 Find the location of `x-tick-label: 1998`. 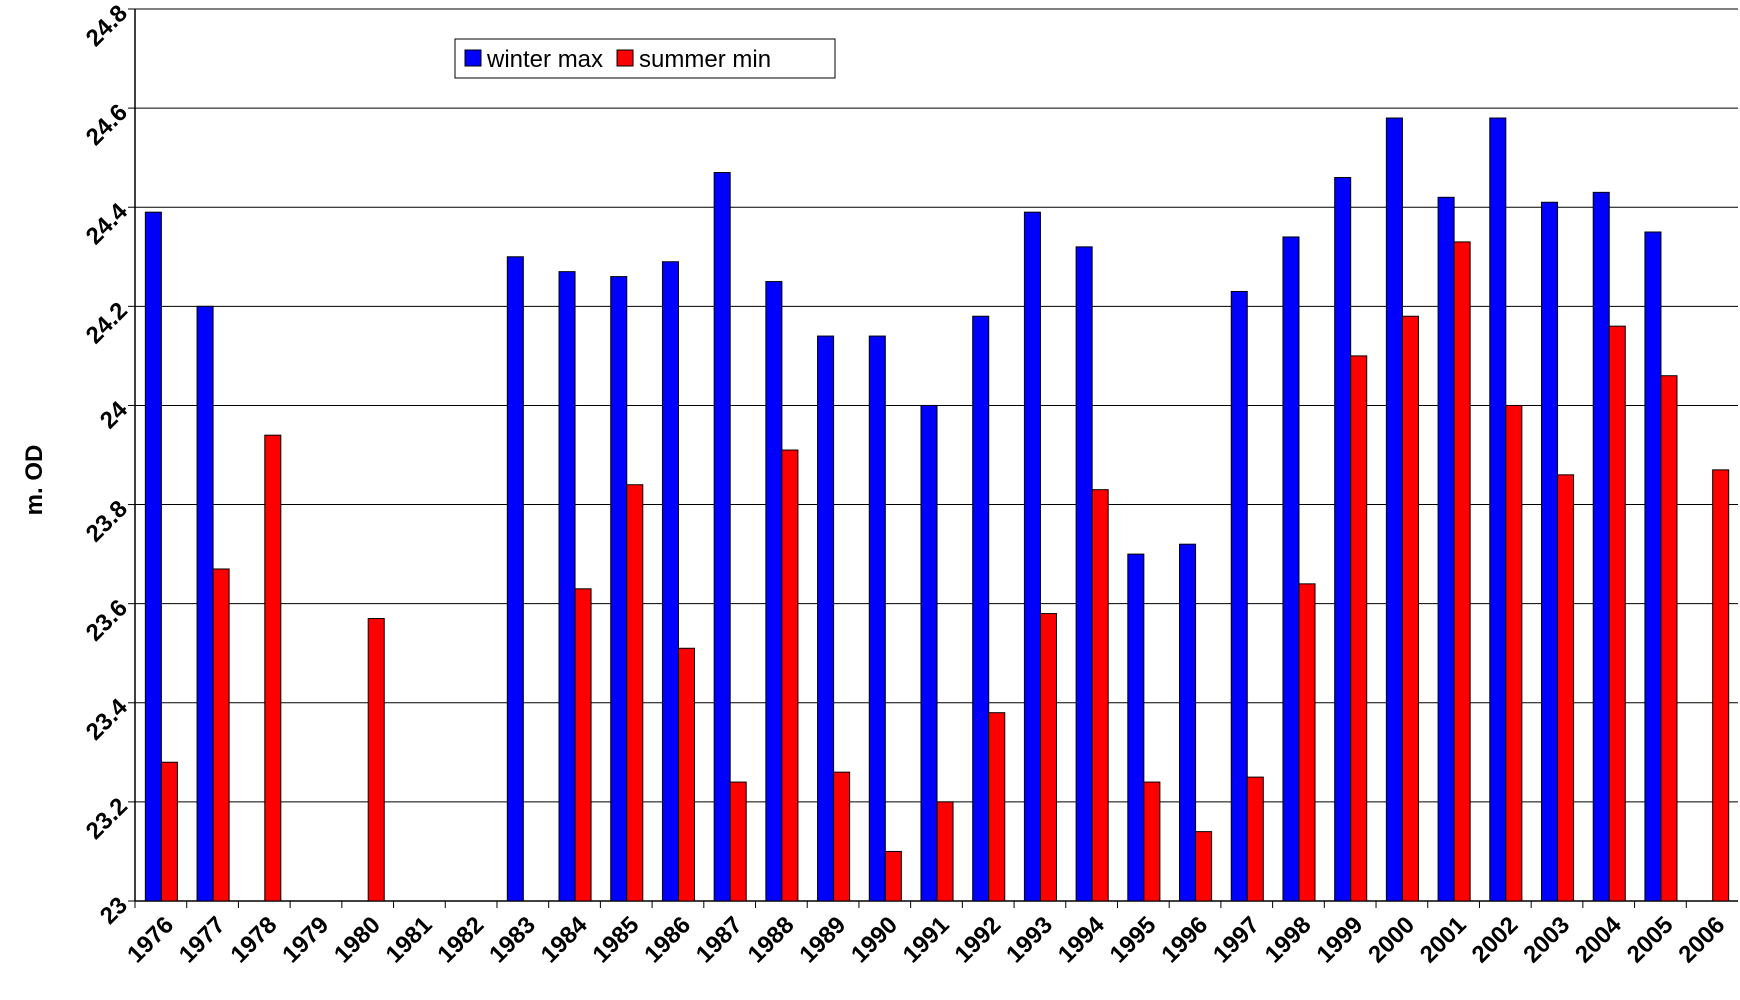

x-tick-label: 1998 is located at coordinates (1288, 939).